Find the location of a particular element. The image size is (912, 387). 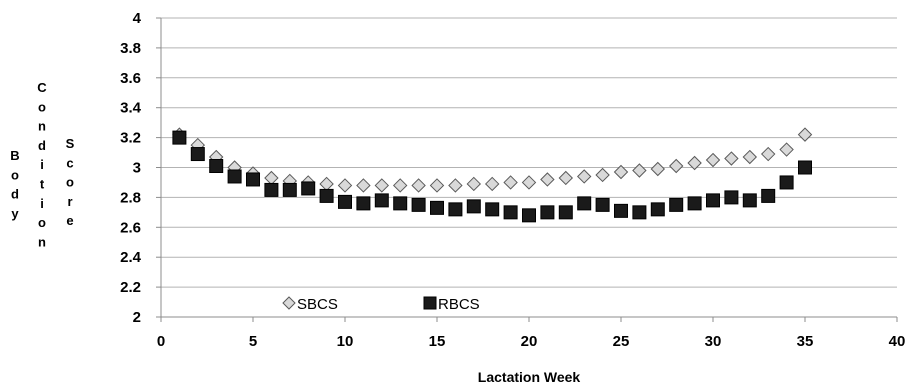

y-tick-label-8: 3.6 is located at coordinates (130, 78).